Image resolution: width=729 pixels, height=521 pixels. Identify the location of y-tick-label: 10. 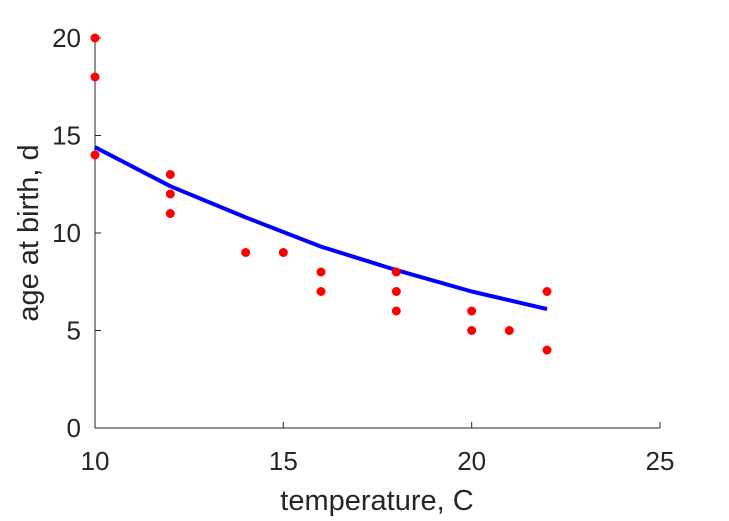
(66, 233).